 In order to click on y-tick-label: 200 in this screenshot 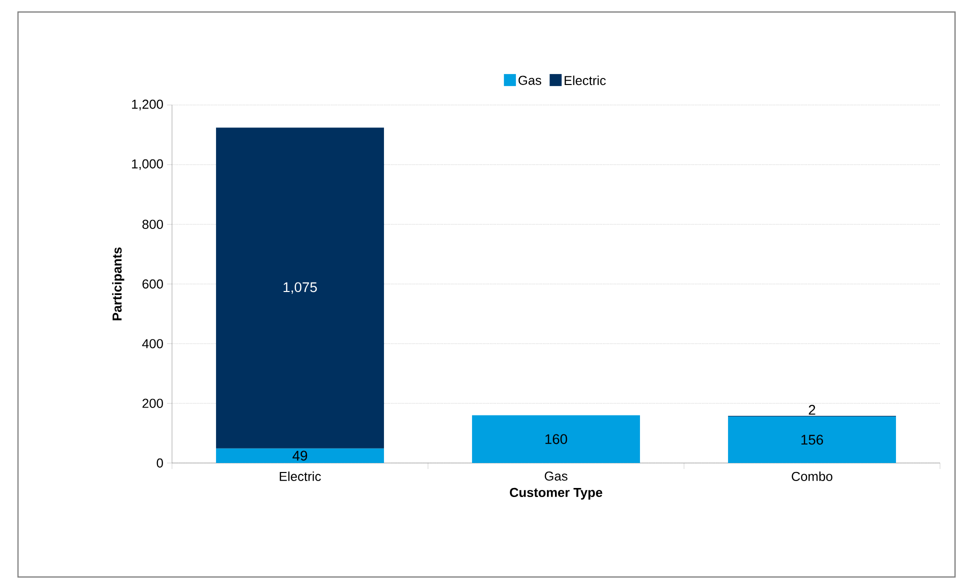, I will do `click(152, 403)`.